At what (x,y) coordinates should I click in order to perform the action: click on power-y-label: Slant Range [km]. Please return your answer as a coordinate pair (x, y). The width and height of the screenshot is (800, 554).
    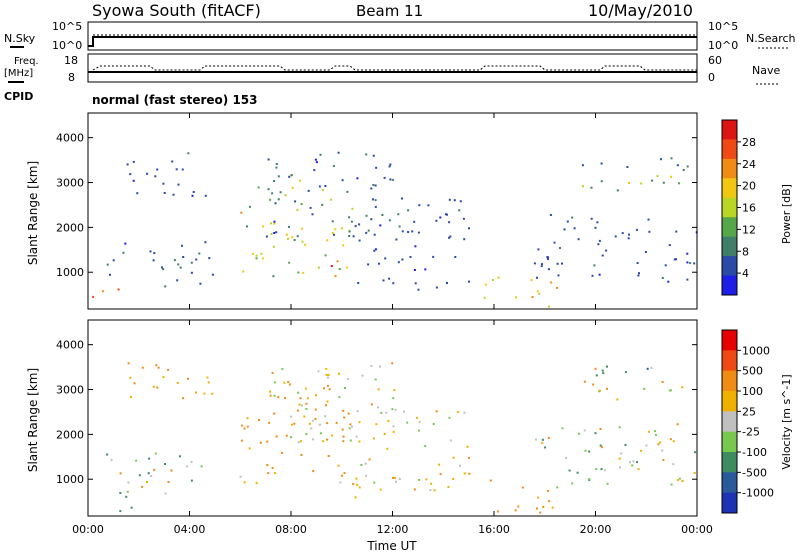
    Looking at the image, I should click on (33, 213).